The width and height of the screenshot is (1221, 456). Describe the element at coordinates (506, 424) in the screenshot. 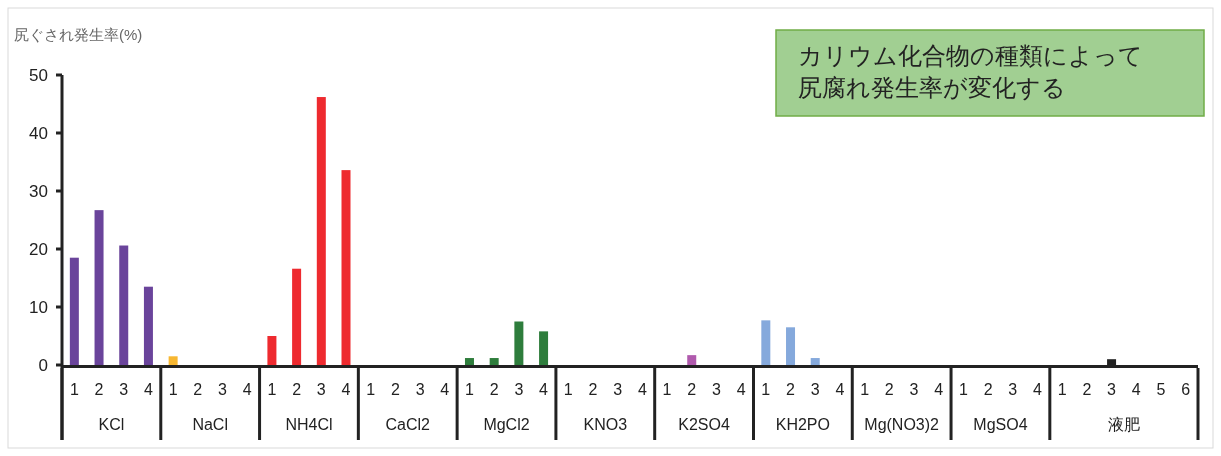

I see `text: MgCl2` at that location.